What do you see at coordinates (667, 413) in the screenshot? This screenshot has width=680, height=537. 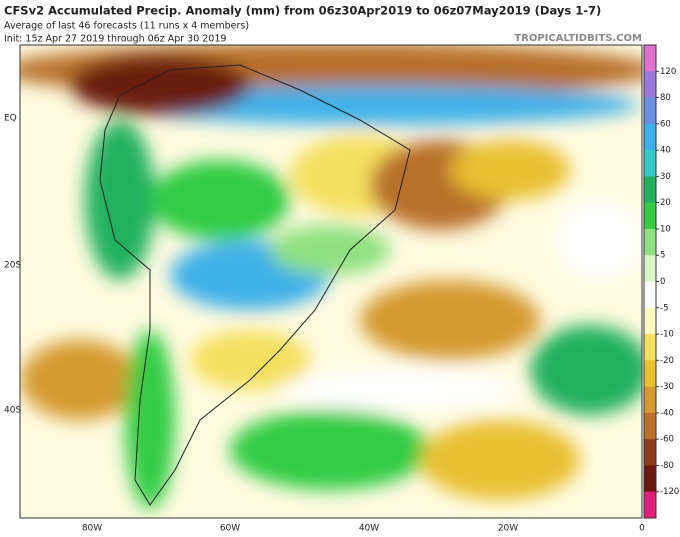 I see `colorbar-label: -40` at bounding box center [667, 413].